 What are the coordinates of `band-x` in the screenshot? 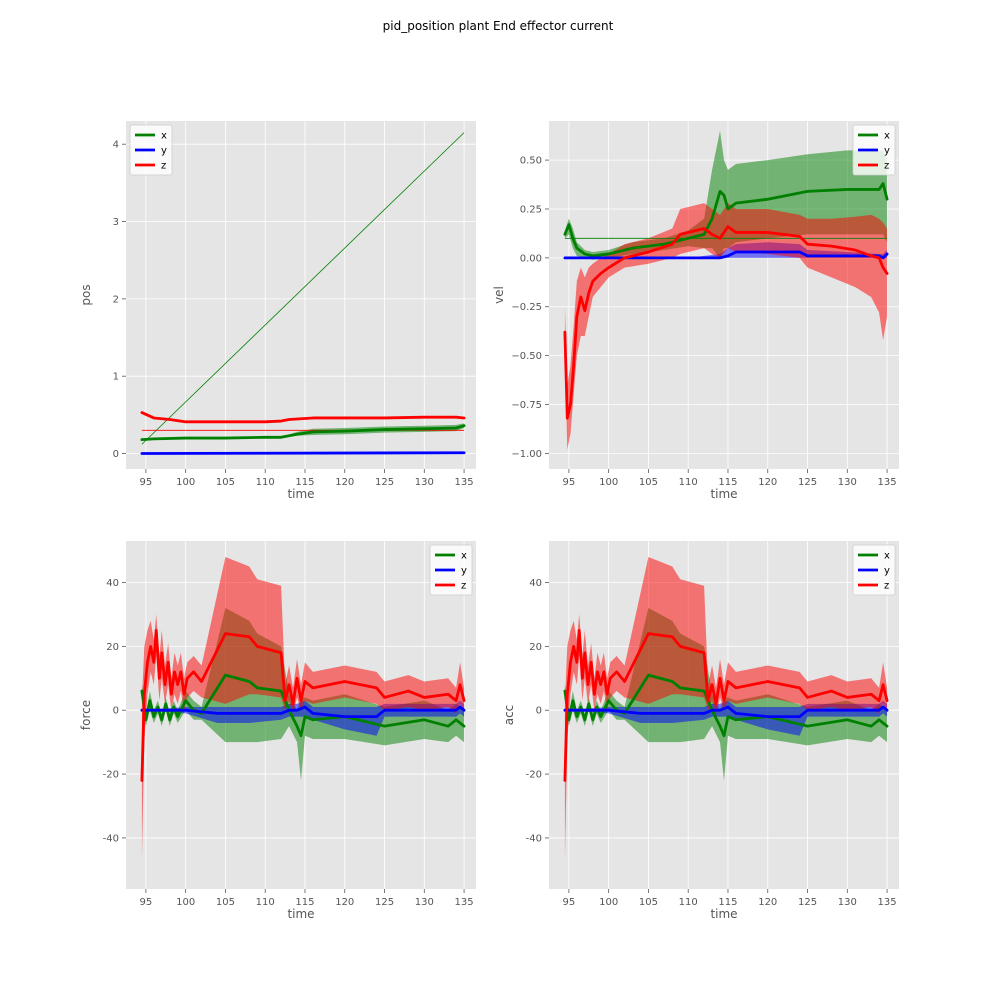 It's located at (303, 431).